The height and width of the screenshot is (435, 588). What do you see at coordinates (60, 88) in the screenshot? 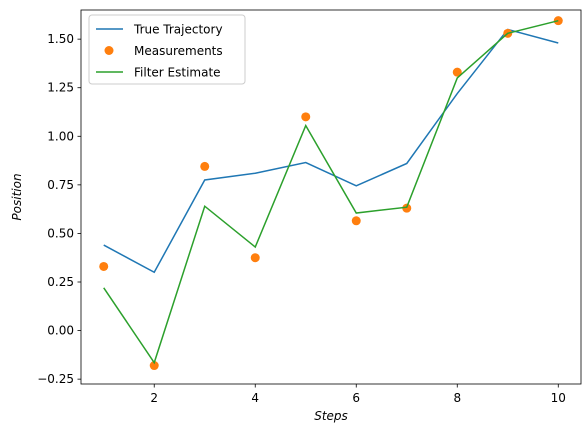
I see `y-tick-label-6: 1.25` at bounding box center [60, 88].